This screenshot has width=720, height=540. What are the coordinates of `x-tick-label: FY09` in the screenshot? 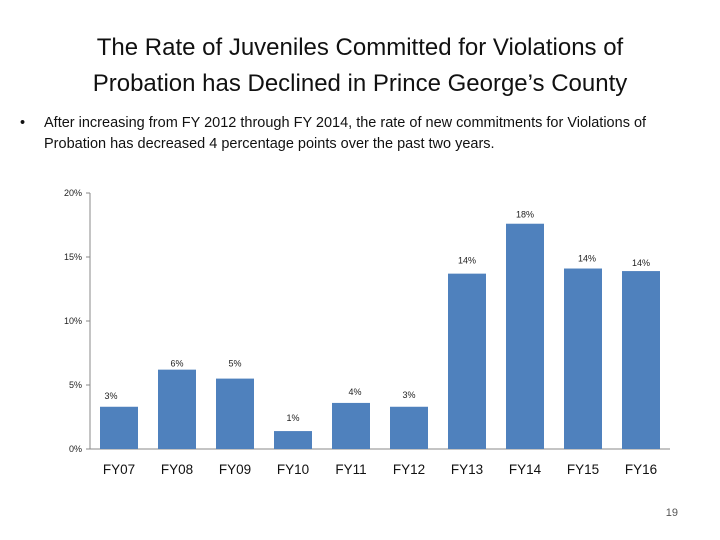 It's located at (235, 469).